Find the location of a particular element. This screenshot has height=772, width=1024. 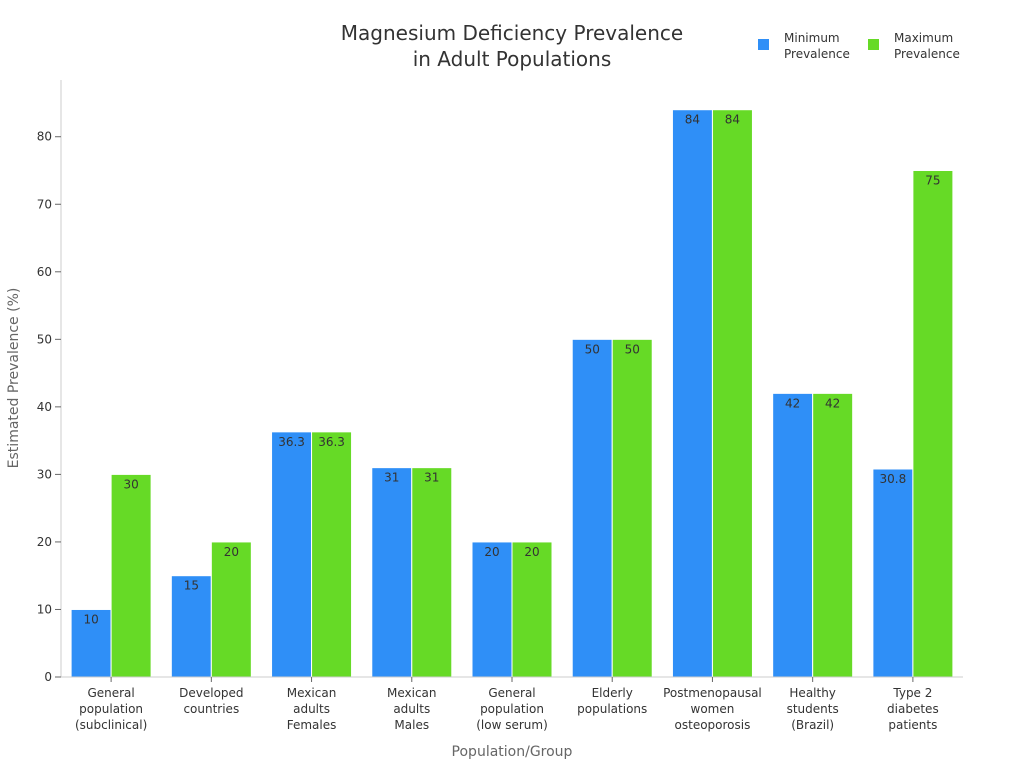

x-tick-label: Postmenopausal women osteoporosis is located at coordinates (712, 709).